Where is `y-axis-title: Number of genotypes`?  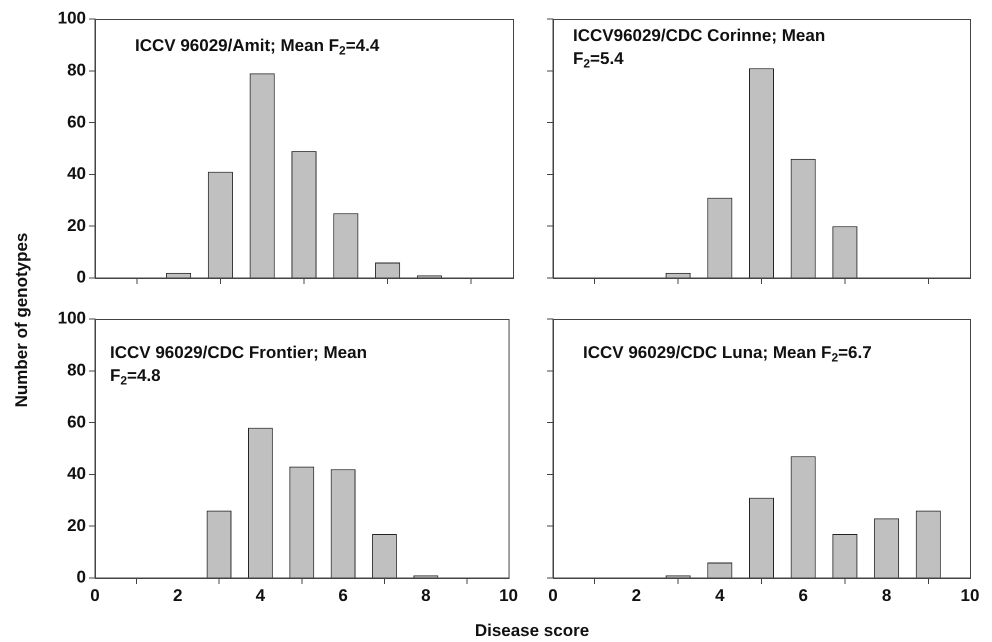 y-axis-title: Number of genotypes is located at coordinates (22, 320).